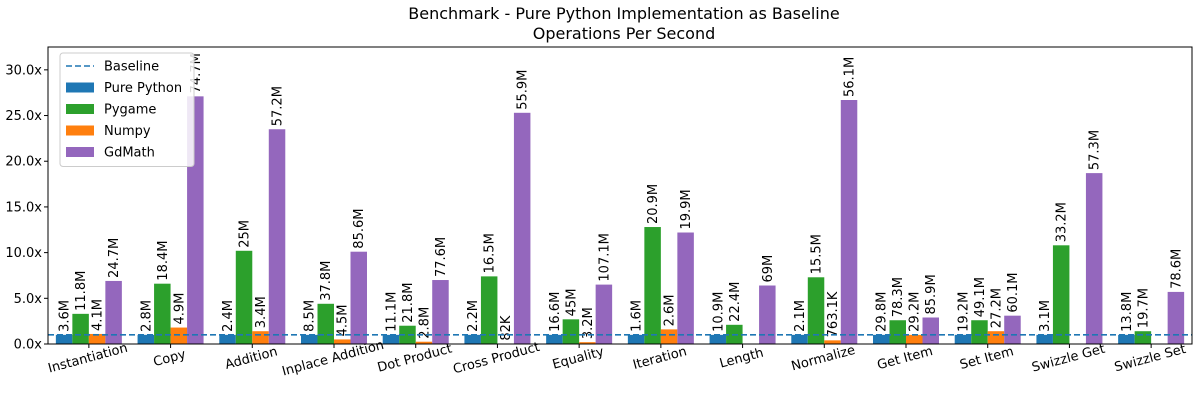 The width and height of the screenshot is (1200, 405). What do you see at coordinates (88, 359) in the screenshot?
I see `x-tick-label: Instantiation` at bounding box center [88, 359].